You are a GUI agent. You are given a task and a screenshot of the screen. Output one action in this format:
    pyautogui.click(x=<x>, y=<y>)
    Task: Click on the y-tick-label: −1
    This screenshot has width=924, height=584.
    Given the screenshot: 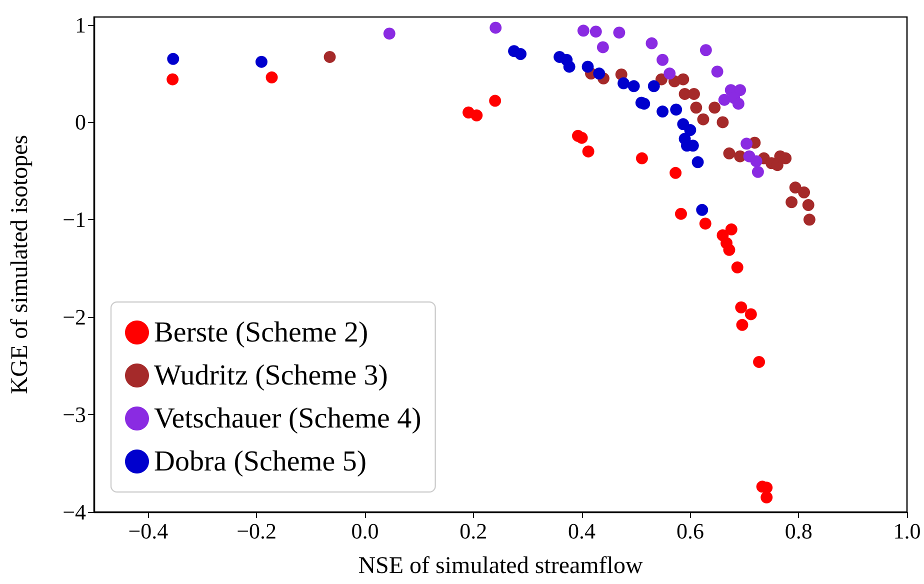 What is the action you would take?
    pyautogui.click(x=74, y=219)
    